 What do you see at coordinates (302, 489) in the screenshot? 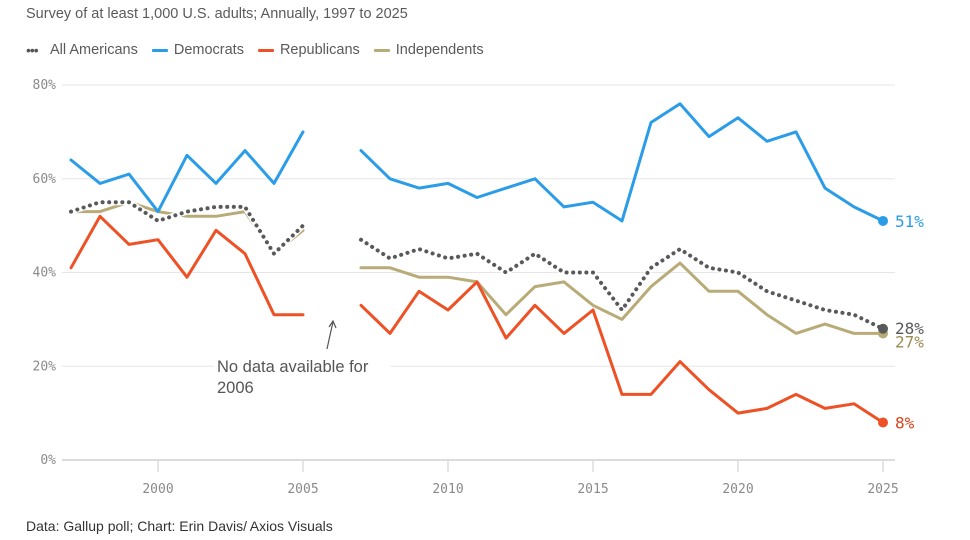
I see `x-tick-label: 2005` at bounding box center [302, 489].